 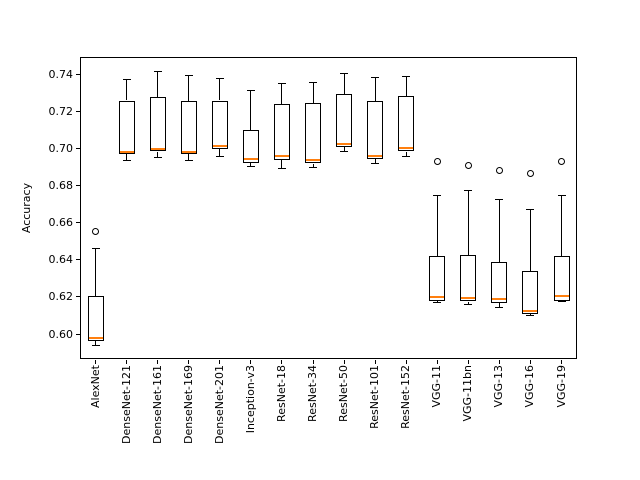 I want to click on y-tick-label: 0.62, so click(x=61, y=297).